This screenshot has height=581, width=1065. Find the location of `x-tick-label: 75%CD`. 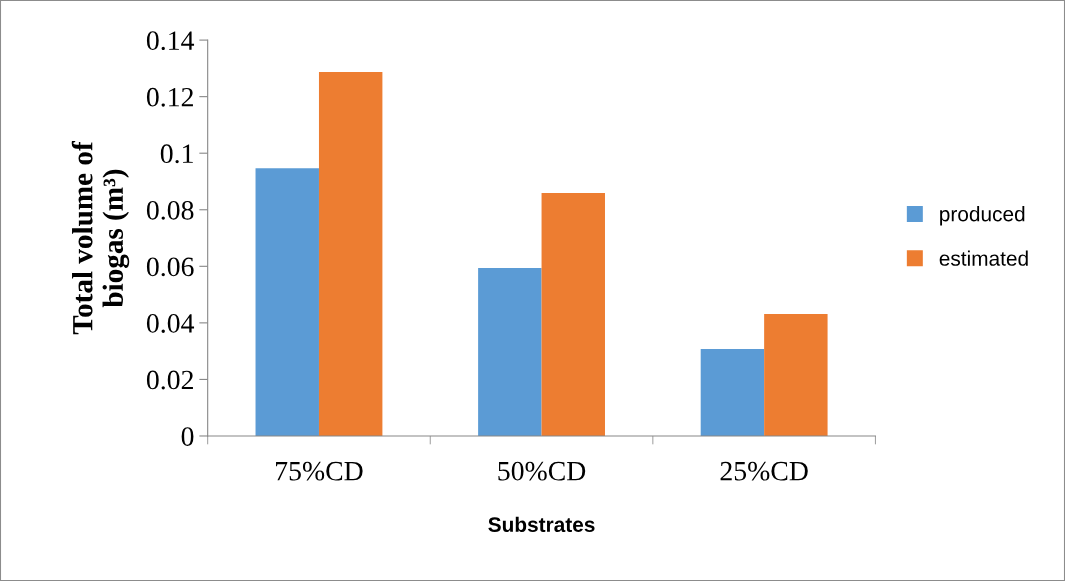

x-tick-label: 75%CD is located at coordinates (319, 471).